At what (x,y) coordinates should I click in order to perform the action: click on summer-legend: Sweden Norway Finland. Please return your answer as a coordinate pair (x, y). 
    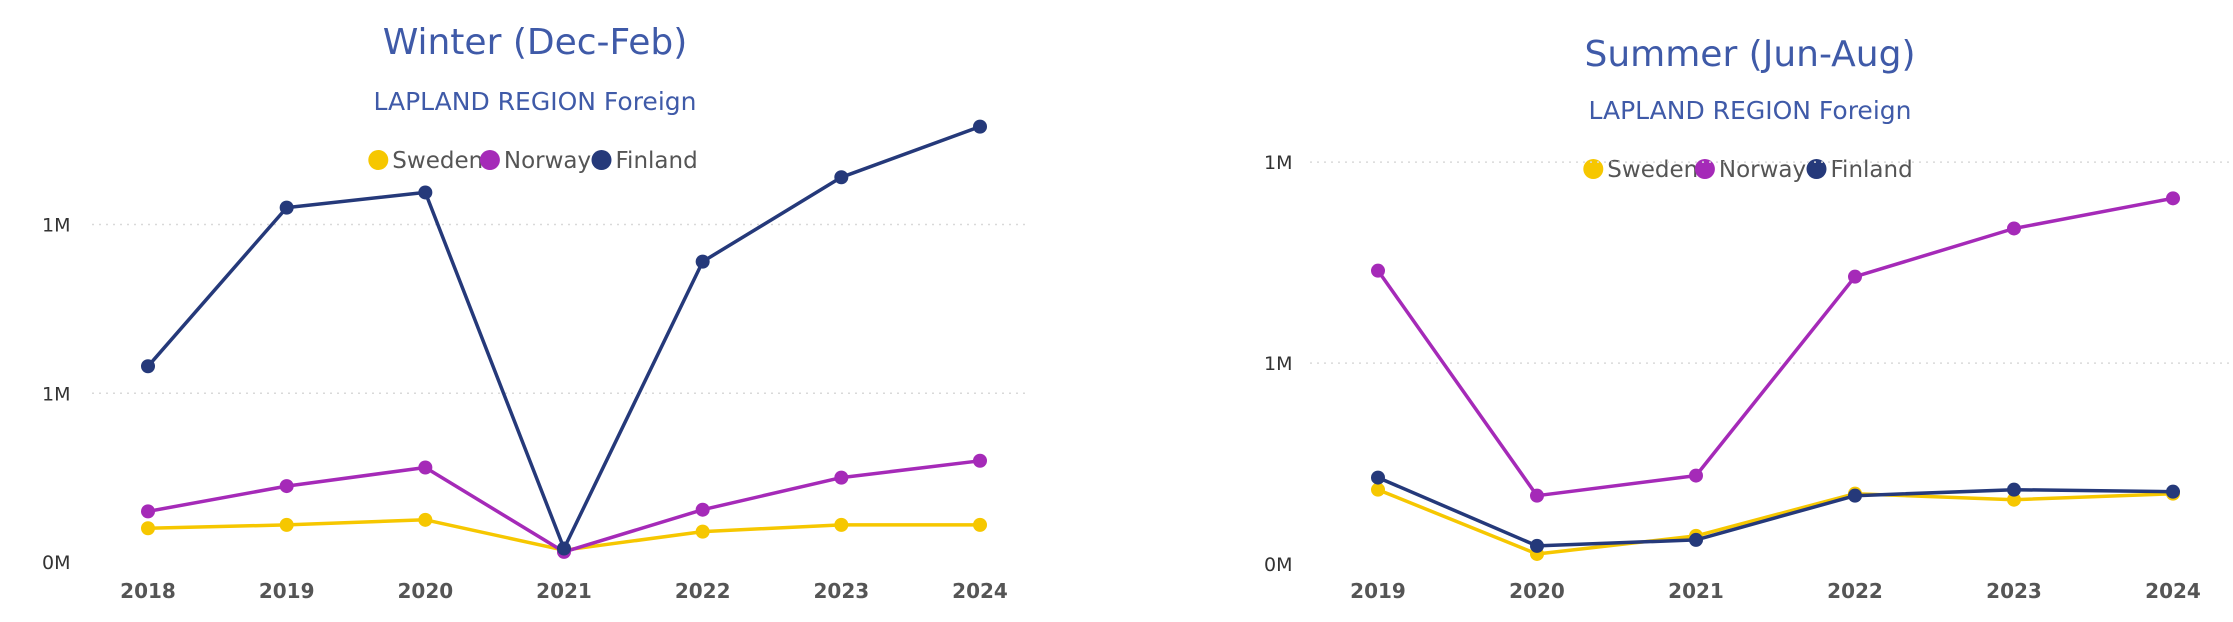
    Looking at the image, I should click on (1748, 170).